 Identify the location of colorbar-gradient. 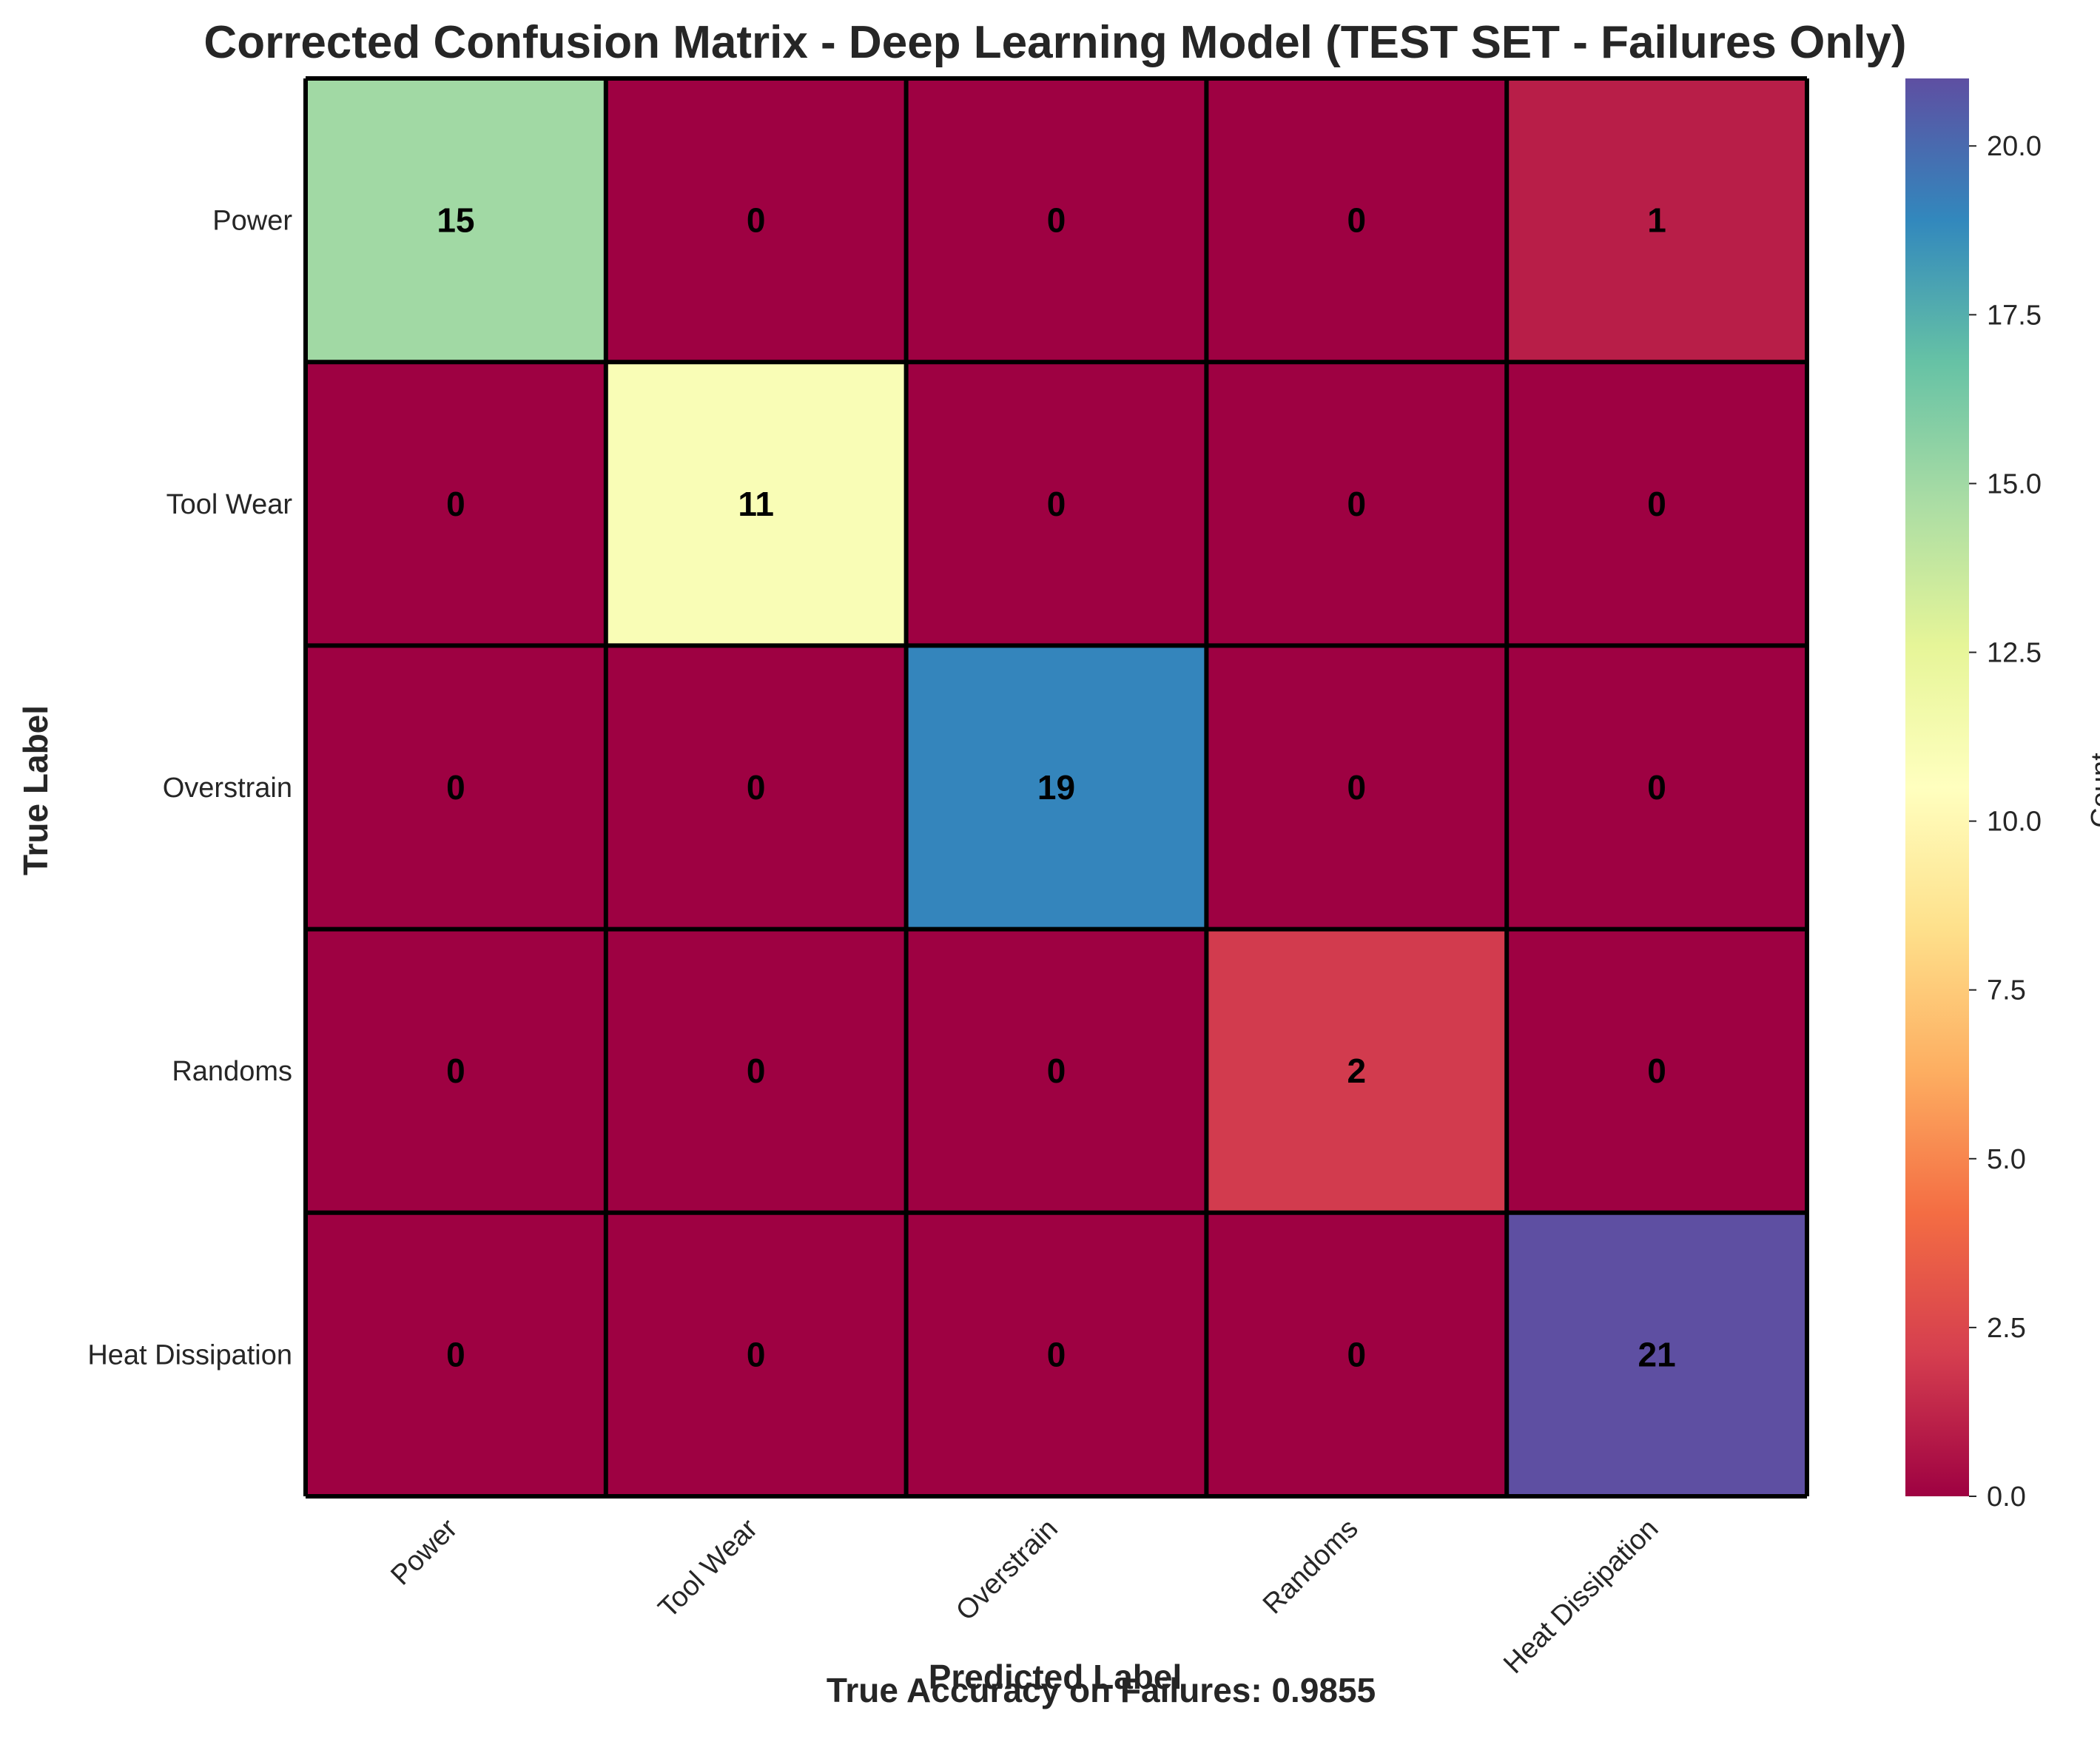
(1937, 787).